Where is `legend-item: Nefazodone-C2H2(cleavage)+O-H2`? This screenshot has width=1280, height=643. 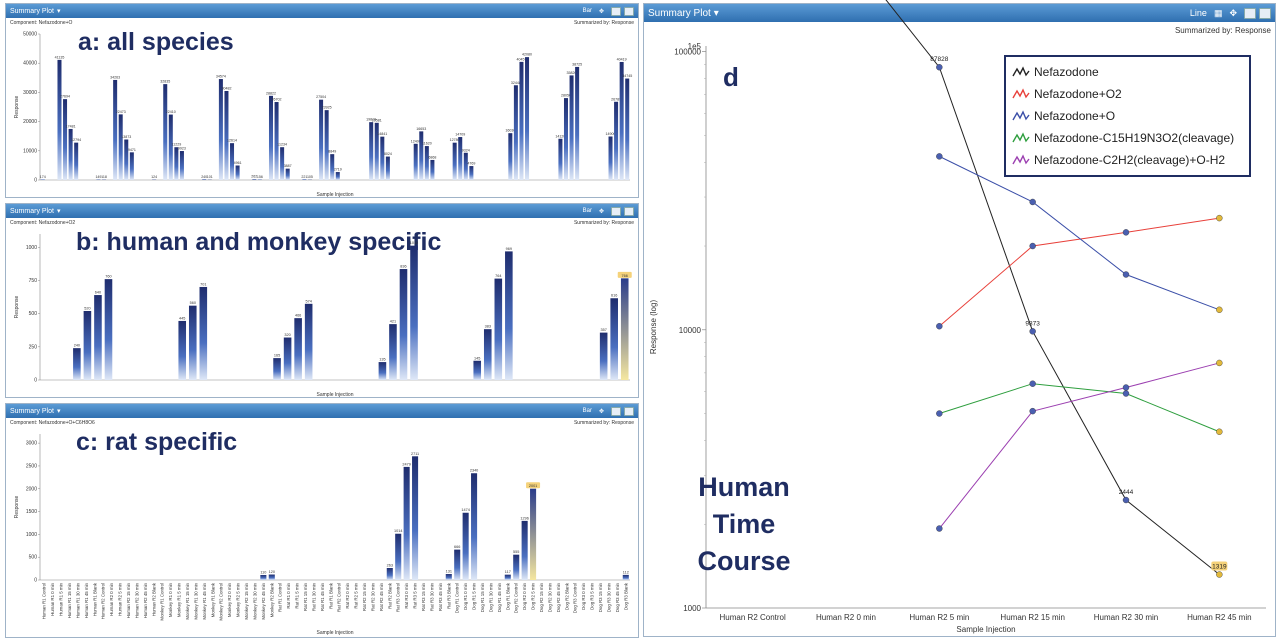 legend-item: Nefazodone-C2H2(cleavage)+O-H2 is located at coordinates (1127, 160).